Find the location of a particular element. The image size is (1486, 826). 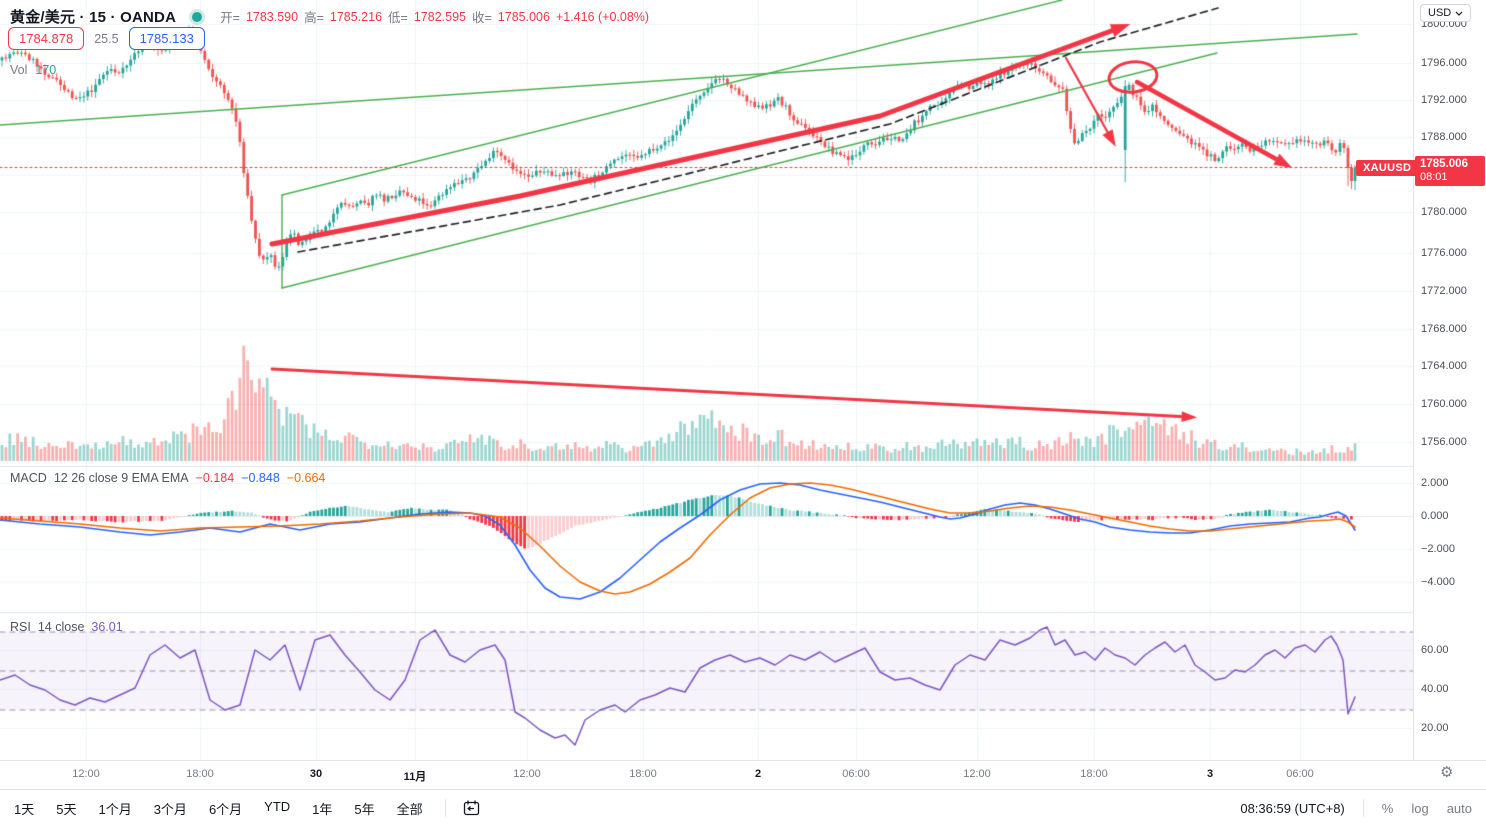

price-axis-tick: 1768.000 is located at coordinates (1444, 329).